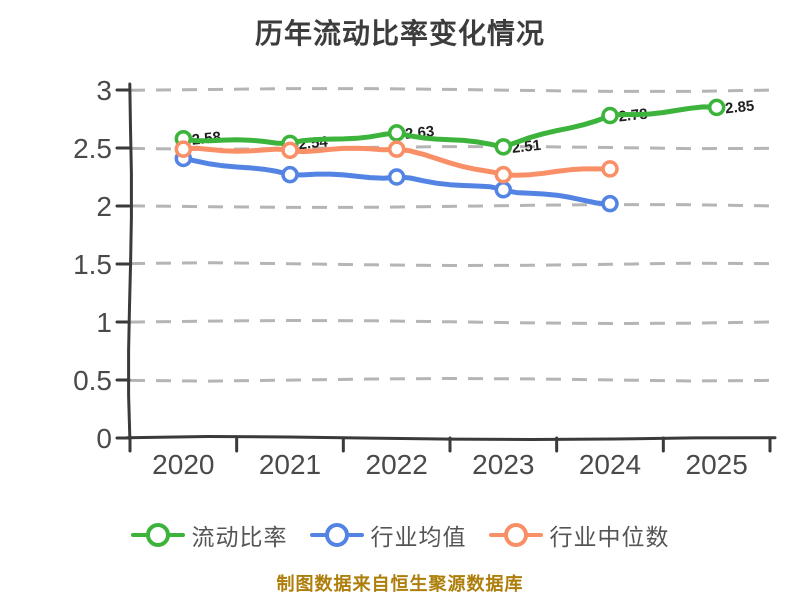  What do you see at coordinates (503, 464) in the screenshot?
I see `x-tick-label: 2023` at bounding box center [503, 464].